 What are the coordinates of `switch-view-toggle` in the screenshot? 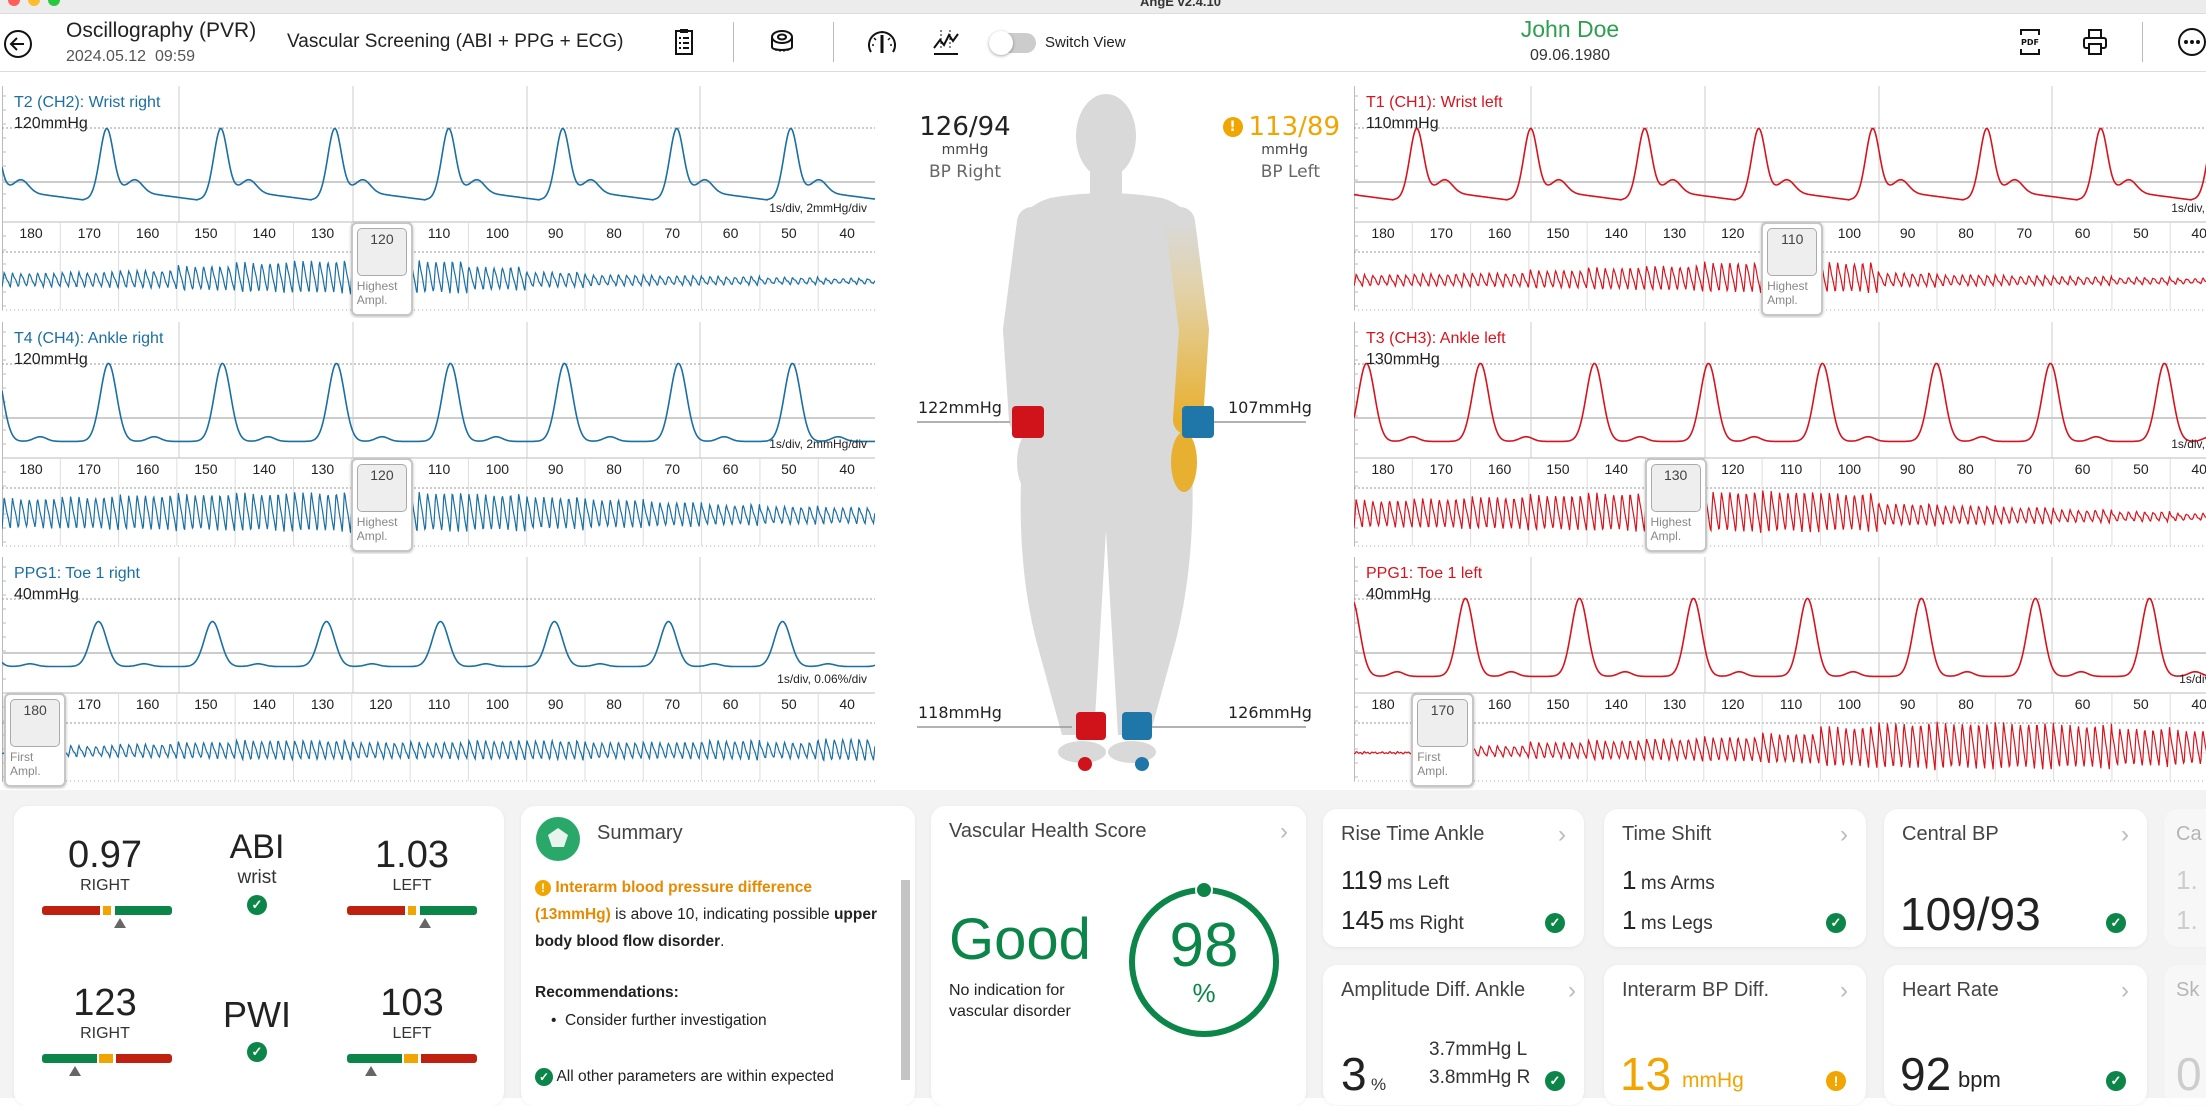 It's located at (1012, 43).